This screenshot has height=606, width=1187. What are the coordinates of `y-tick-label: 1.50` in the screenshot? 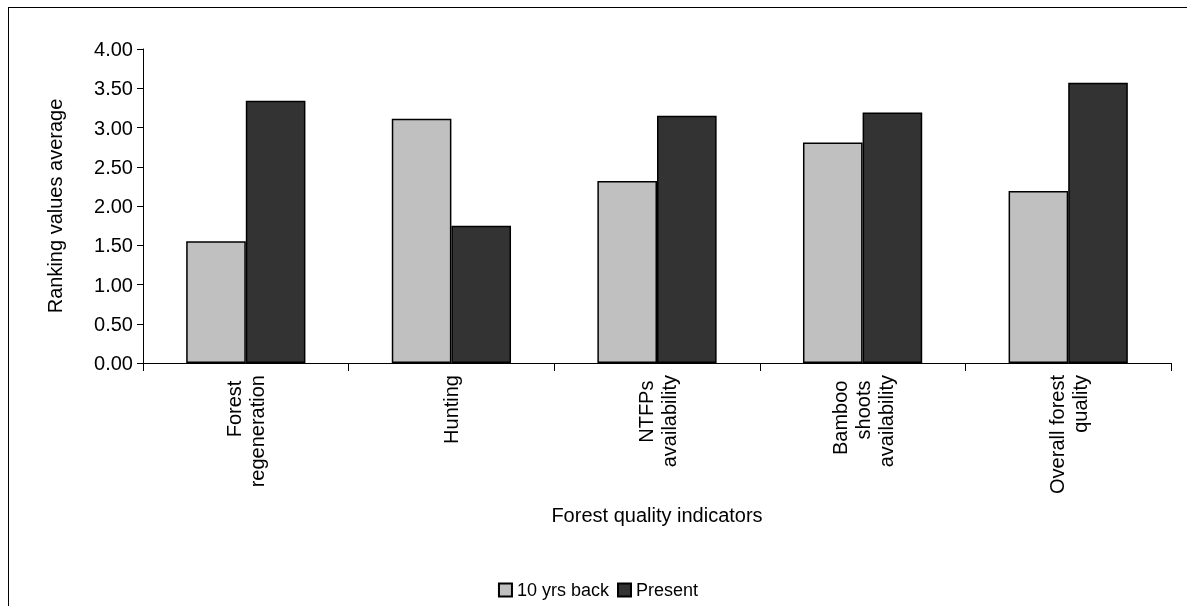 It's located at (113, 245).